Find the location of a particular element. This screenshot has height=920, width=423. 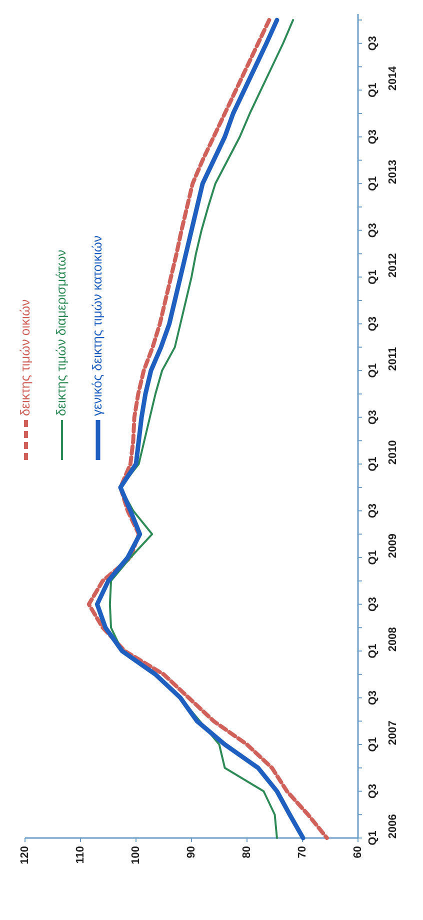

text: 2012 is located at coordinates (393, 265).